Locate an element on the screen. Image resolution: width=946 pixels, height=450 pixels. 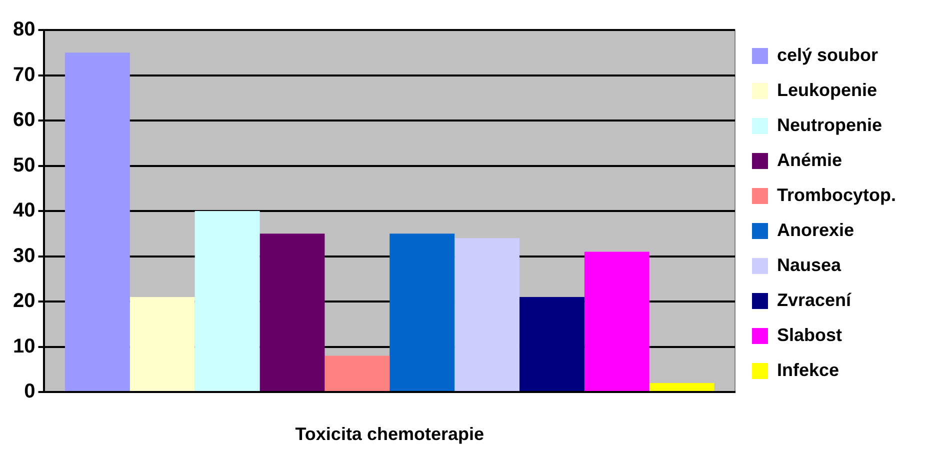
legend-label: Zvracení is located at coordinates (814, 300).